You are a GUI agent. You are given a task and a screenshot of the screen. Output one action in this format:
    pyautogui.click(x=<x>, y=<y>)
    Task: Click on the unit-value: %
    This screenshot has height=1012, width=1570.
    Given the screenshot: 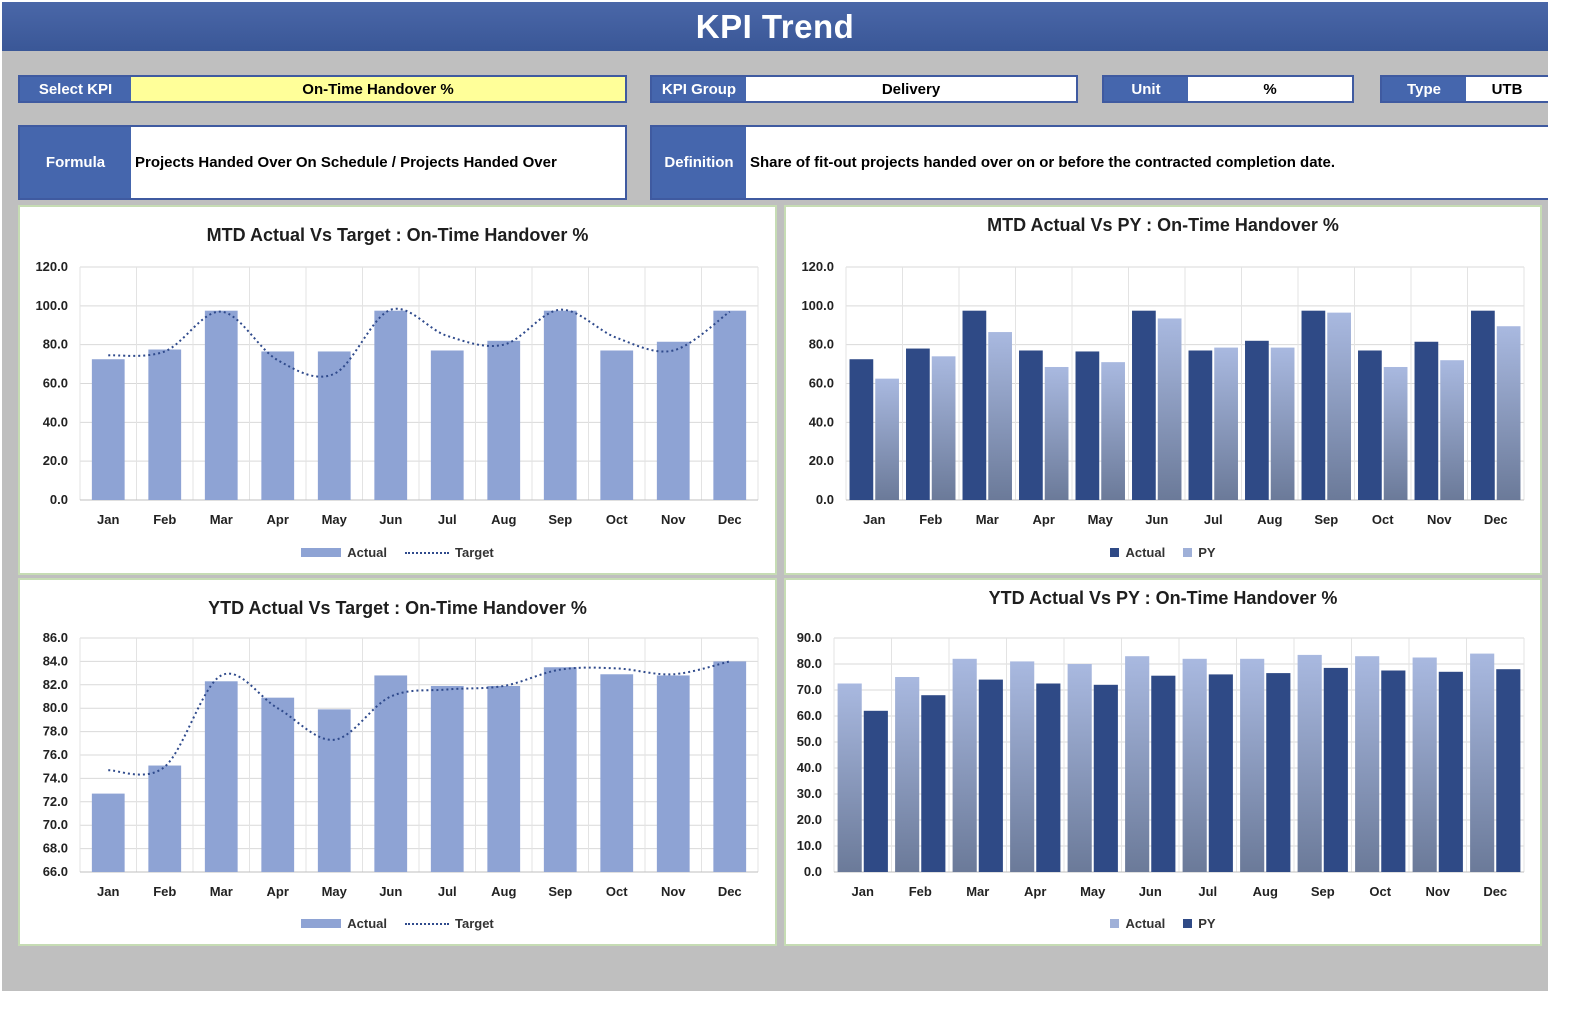 What is the action you would take?
    pyautogui.click(x=1270, y=89)
    